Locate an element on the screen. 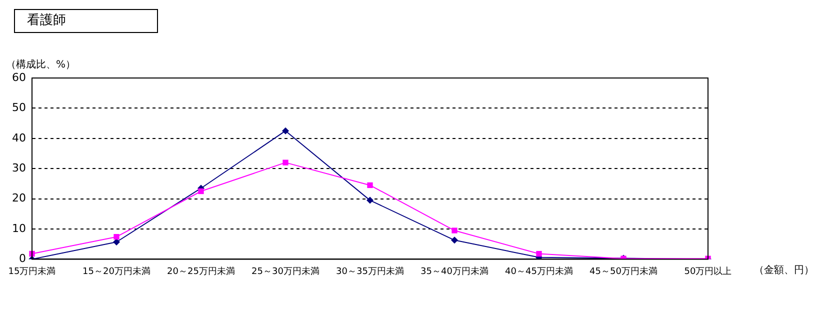 The height and width of the screenshot is (320, 820). y-tick-label: 60 is located at coordinates (19, 77).